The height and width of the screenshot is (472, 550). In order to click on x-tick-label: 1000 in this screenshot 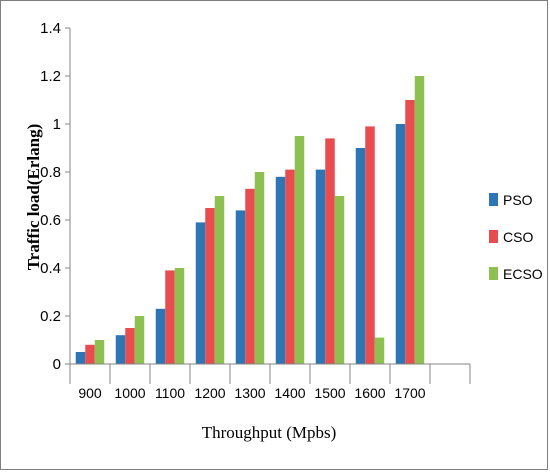, I will do `click(129, 393)`.